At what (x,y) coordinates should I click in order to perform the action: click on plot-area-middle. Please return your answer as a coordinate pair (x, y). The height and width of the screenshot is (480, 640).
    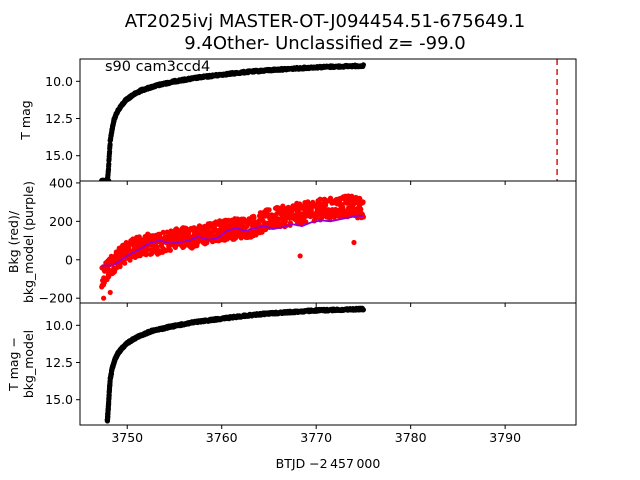
    Looking at the image, I should click on (232, 247).